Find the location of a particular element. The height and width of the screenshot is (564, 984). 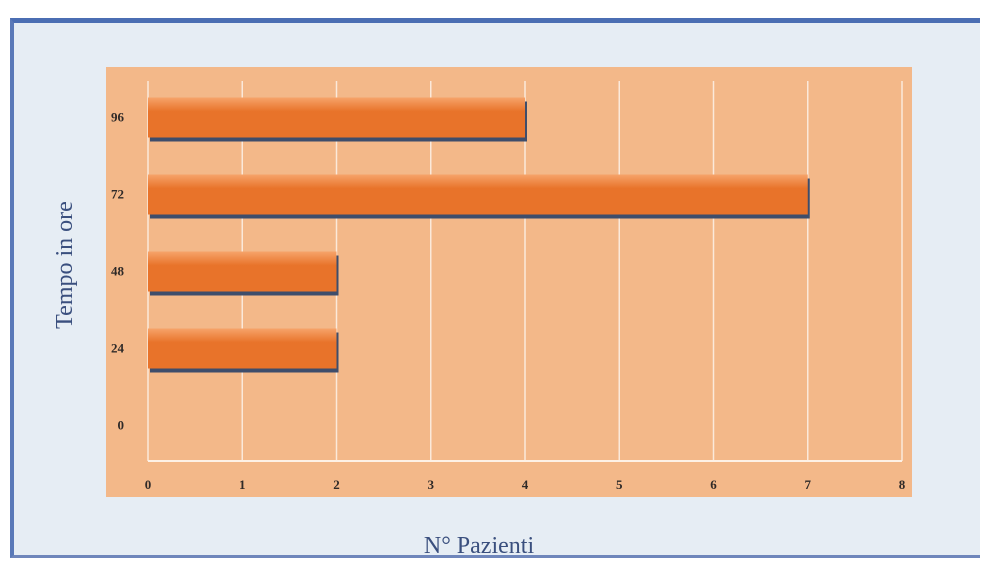

x-tick-label: 3 is located at coordinates (431, 484).